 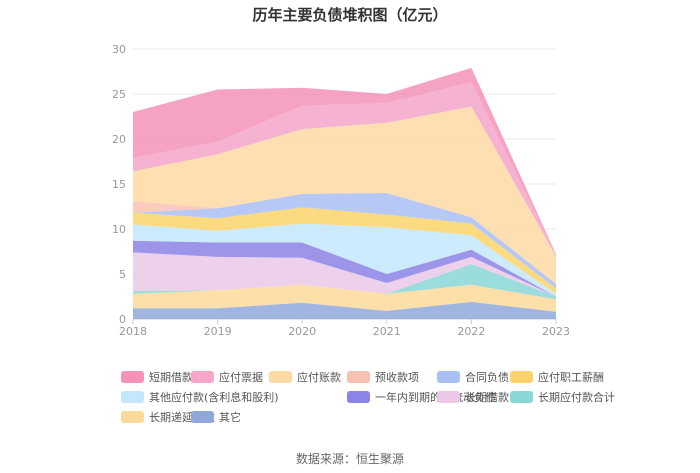 I want to click on legend-label: 应付票据, so click(x=241, y=377).